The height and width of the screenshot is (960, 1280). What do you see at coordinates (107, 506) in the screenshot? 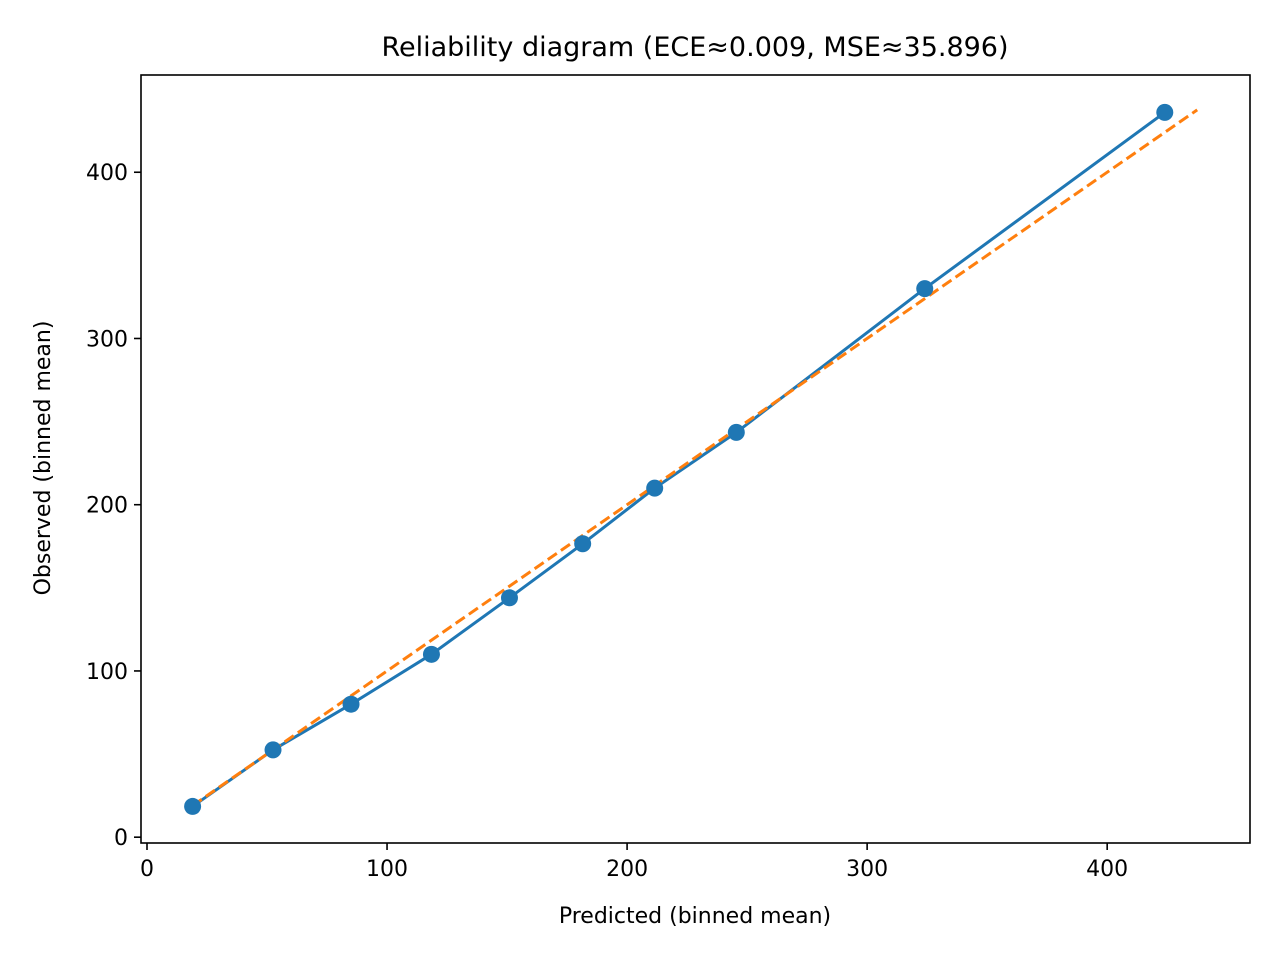
I see `y-tick-label: 200` at bounding box center [107, 506].